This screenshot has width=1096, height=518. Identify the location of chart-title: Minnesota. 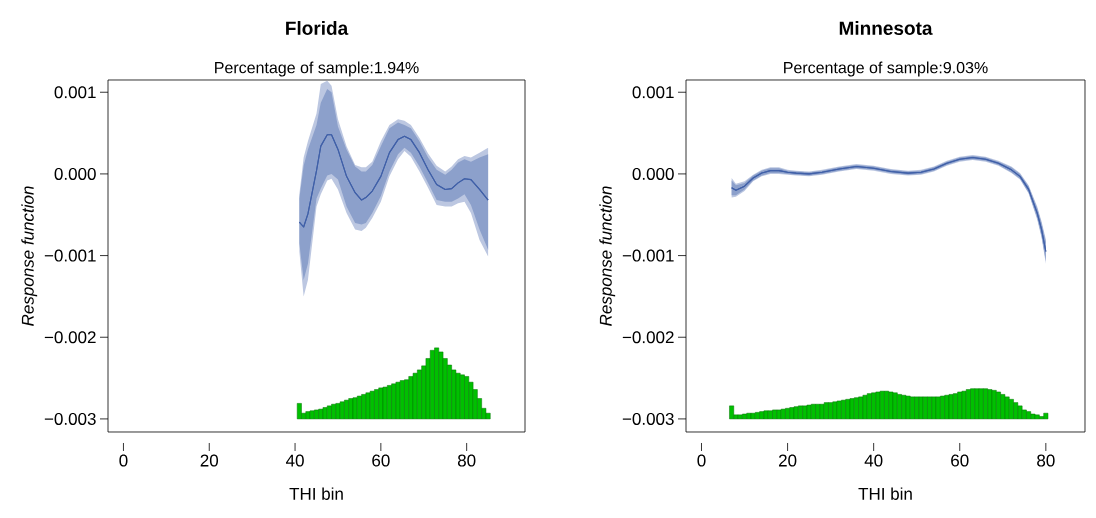
(886, 28).